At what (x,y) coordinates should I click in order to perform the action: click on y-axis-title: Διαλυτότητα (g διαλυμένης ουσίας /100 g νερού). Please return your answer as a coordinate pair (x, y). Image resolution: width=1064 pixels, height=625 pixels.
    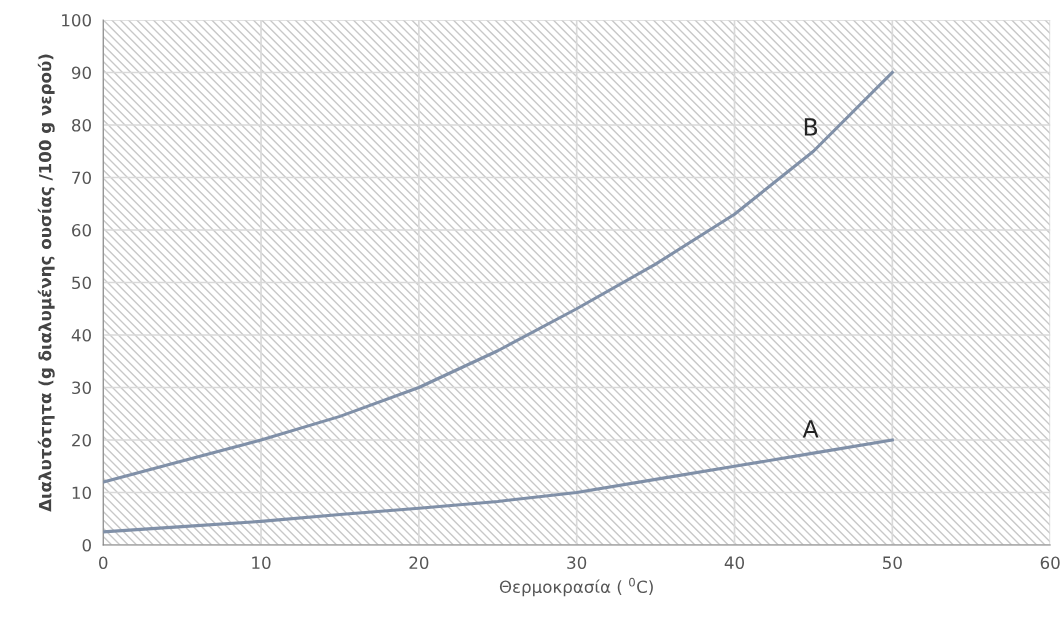
    Looking at the image, I should click on (46, 283).